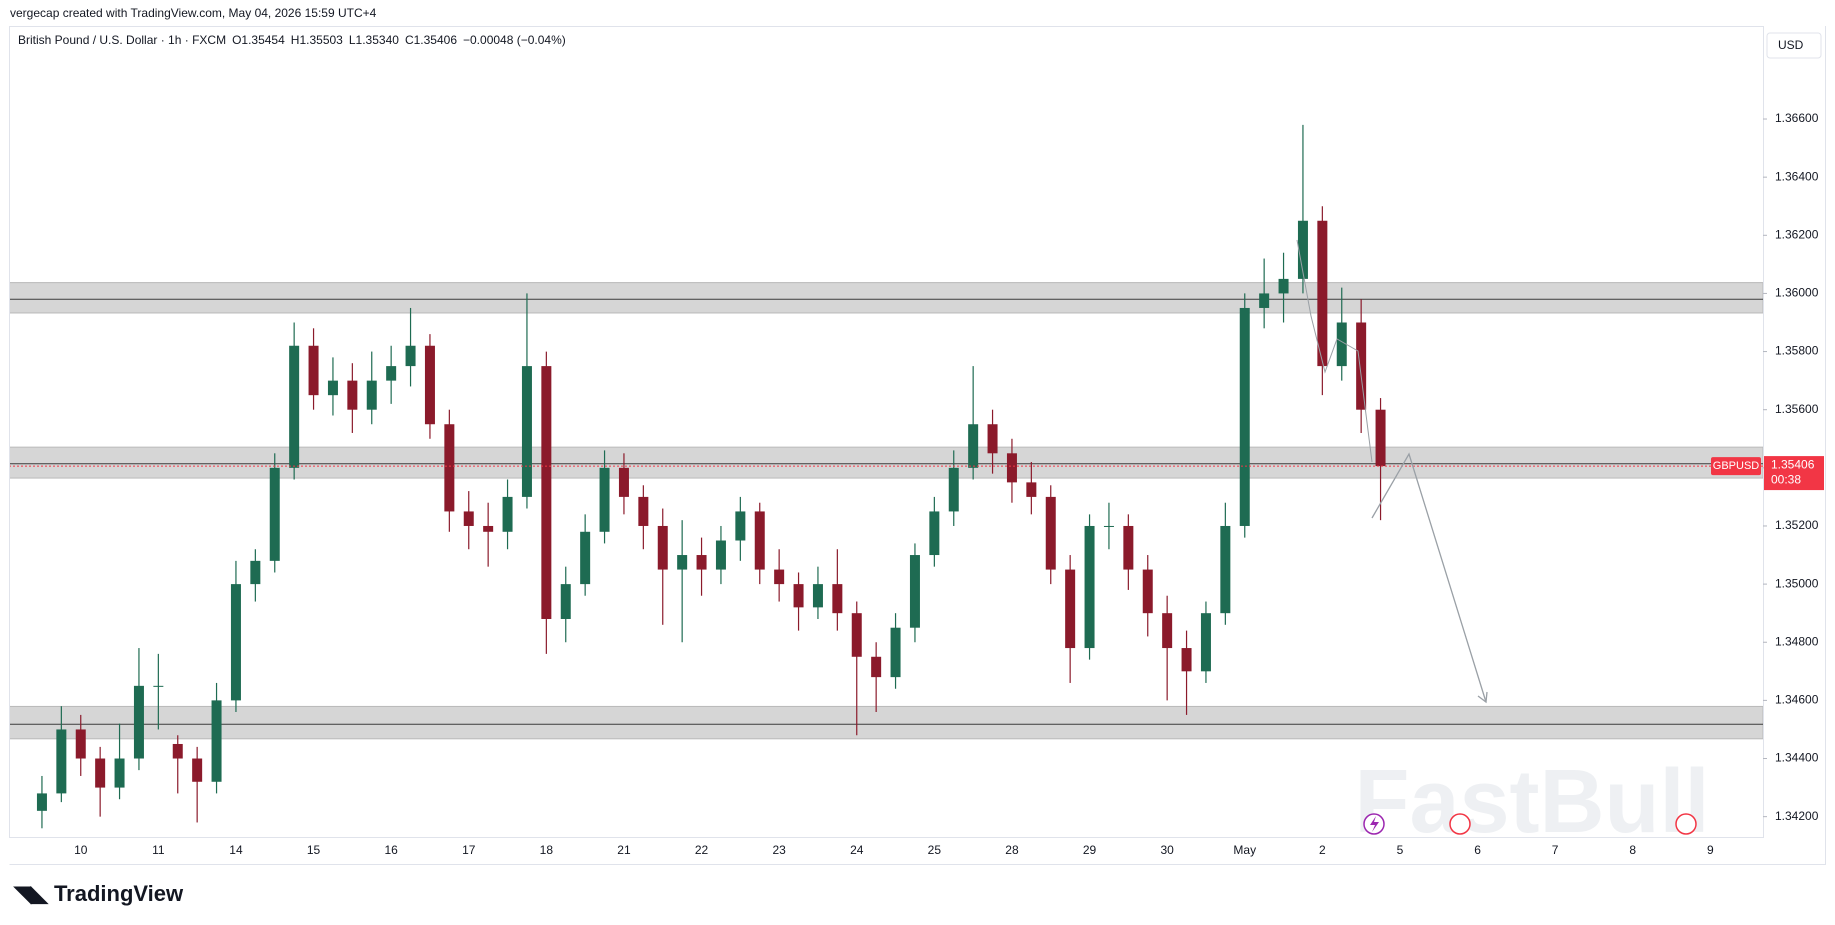 Image resolution: width=1835 pixels, height=925 pixels. Describe the element at coordinates (1797, 409) in the screenshot. I see `y-tick-label: 1.35600` at that location.